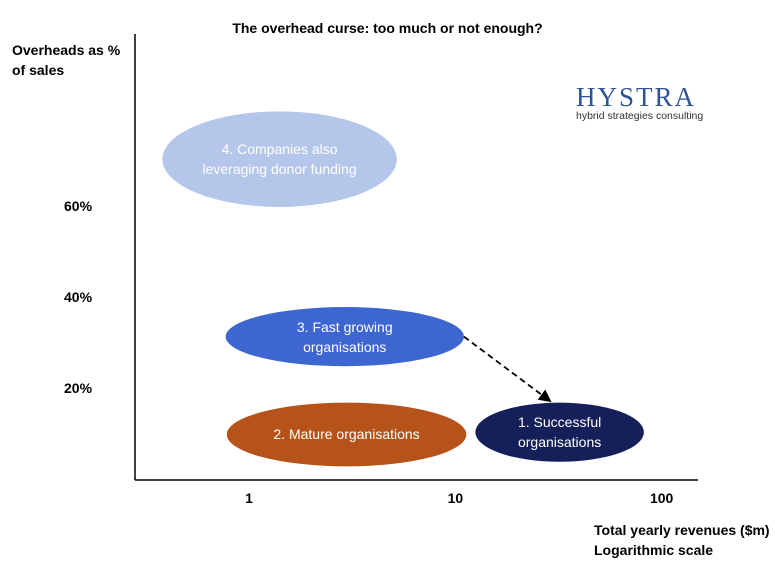 The height and width of the screenshot is (586, 775). What do you see at coordinates (455, 498) in the screenshot?
I see `x-tick-label-10: 10` at bounding box center [455, 498].